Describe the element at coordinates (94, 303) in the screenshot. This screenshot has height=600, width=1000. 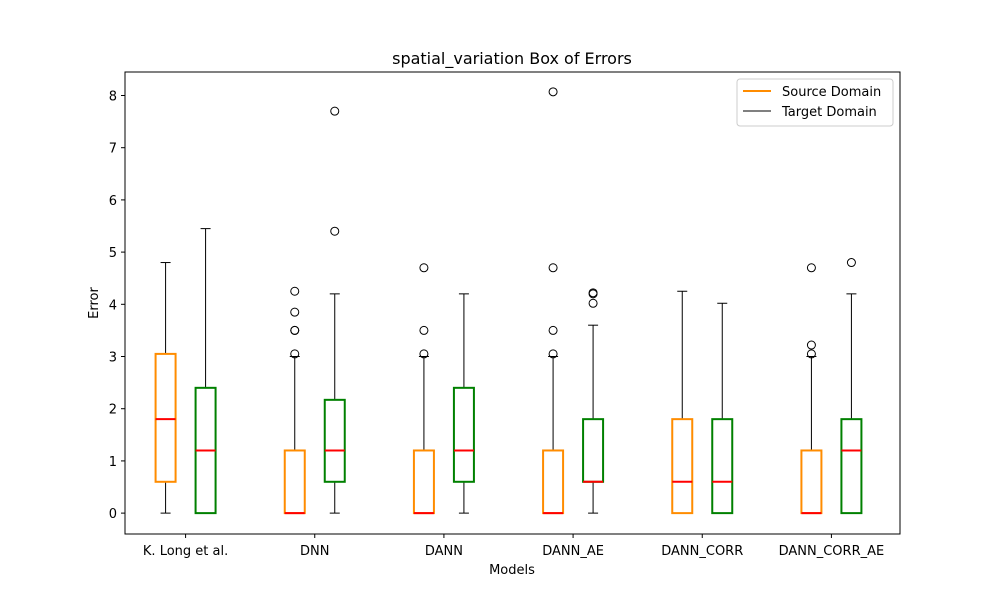
I see `y-axis-label: Error` at that location.